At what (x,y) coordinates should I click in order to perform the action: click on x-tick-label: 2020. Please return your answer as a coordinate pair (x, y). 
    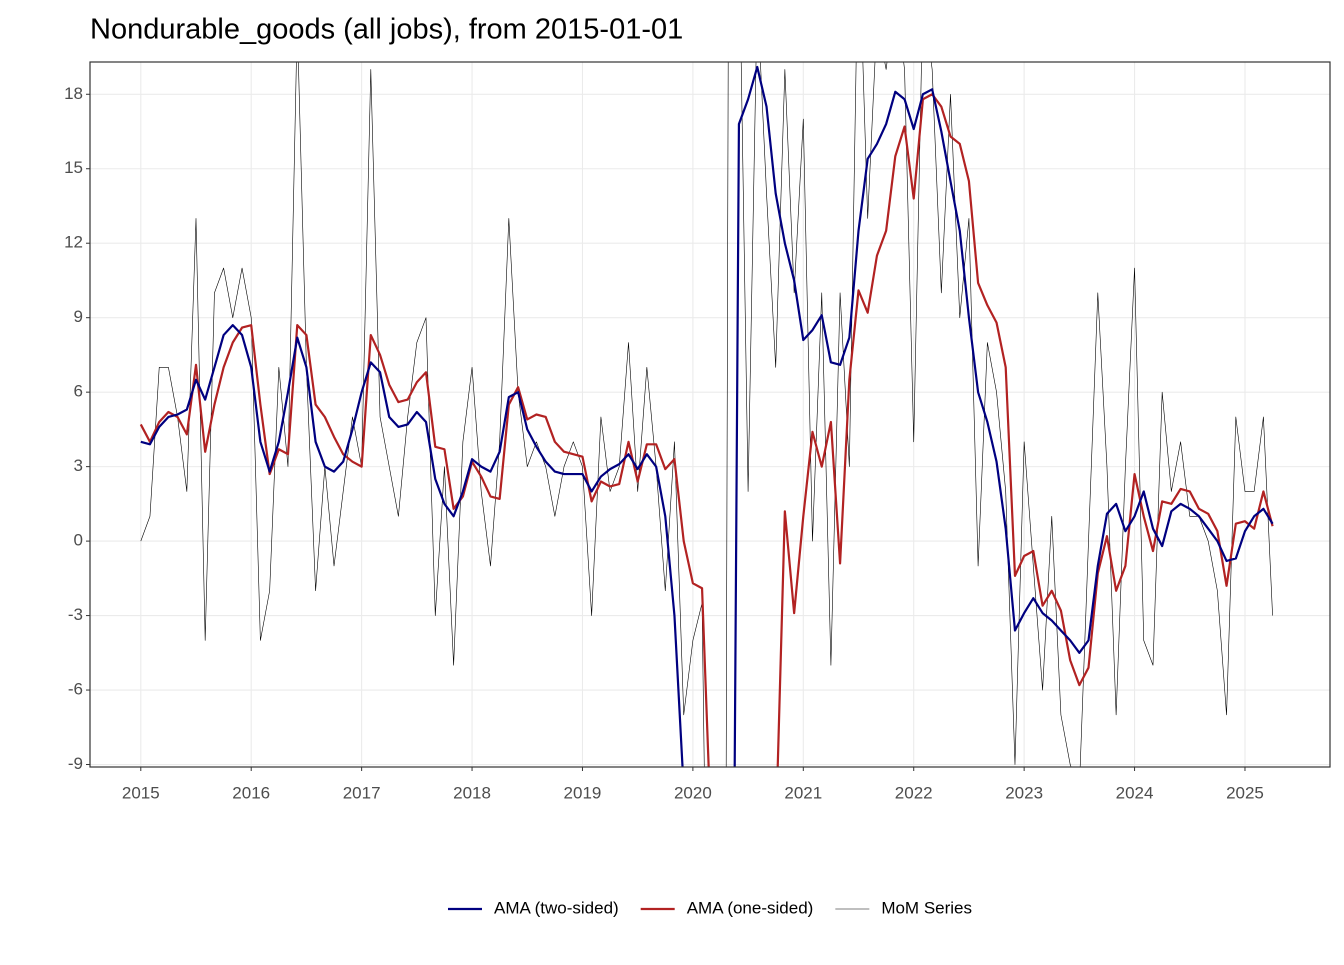
    Looking at the image, I should click on (693, 792).